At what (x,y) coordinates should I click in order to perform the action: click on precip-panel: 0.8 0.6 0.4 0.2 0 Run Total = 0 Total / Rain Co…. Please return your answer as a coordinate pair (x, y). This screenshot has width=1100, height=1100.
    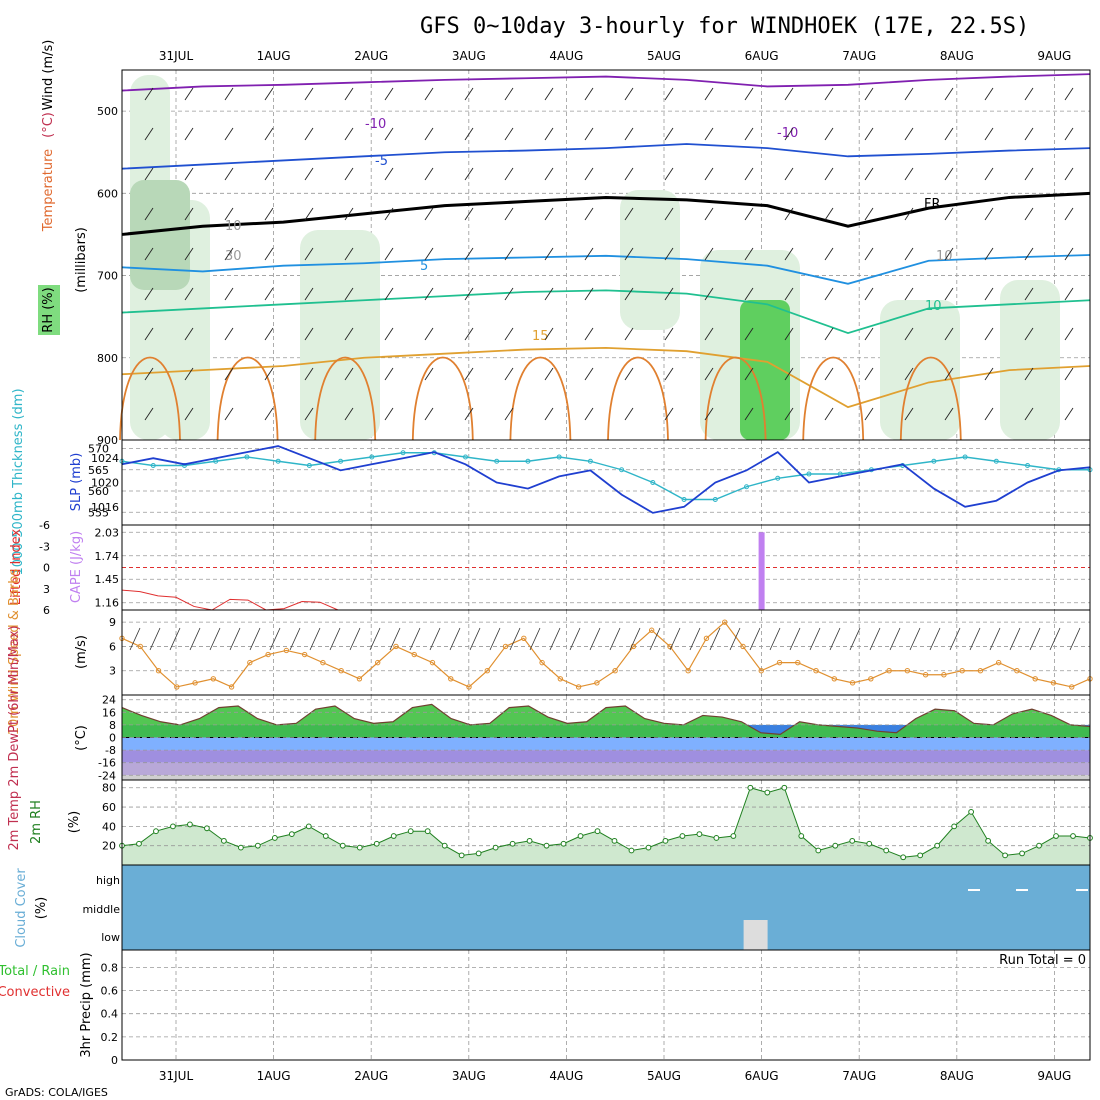
    Looking at the image, I should click on (545, 1008).